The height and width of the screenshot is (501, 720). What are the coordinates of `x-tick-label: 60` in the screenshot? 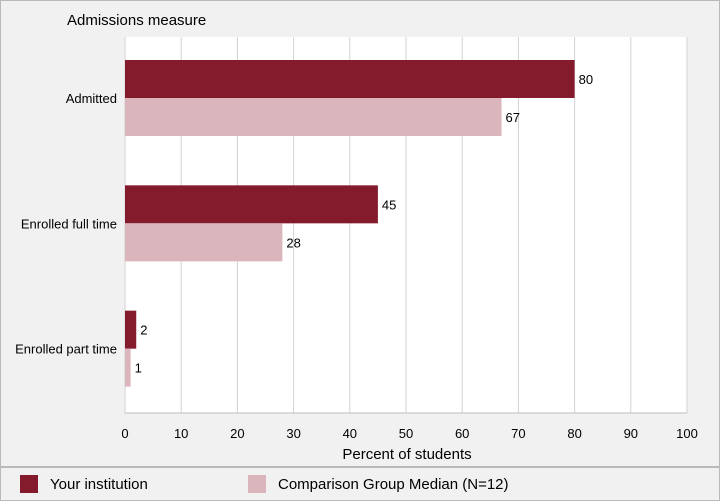 It's located at (462, 433).